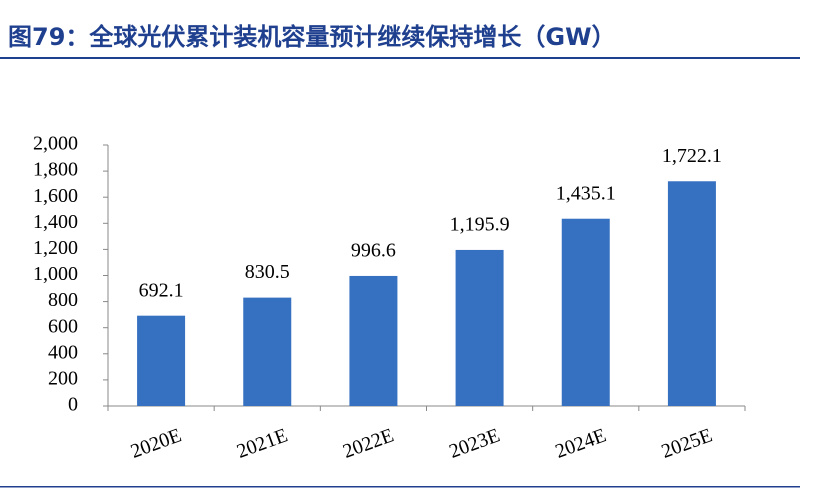  Describe the element at coordinates (400, 487) in the screenshot. I see `bottom-rule` at that location.